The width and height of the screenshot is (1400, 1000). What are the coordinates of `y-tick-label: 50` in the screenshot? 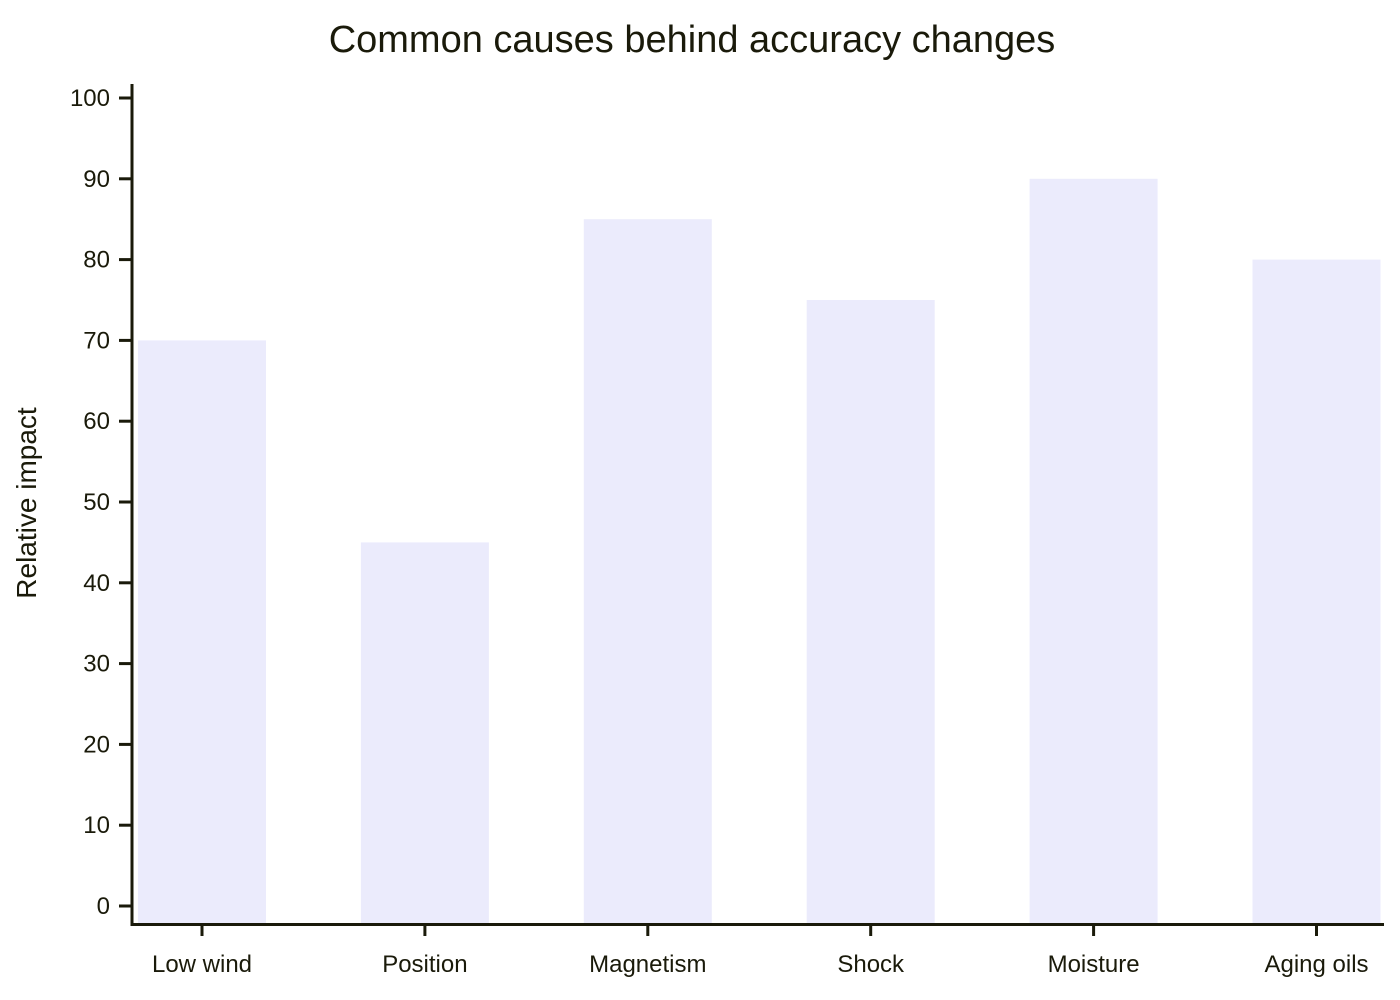 It's located at (96, 502).